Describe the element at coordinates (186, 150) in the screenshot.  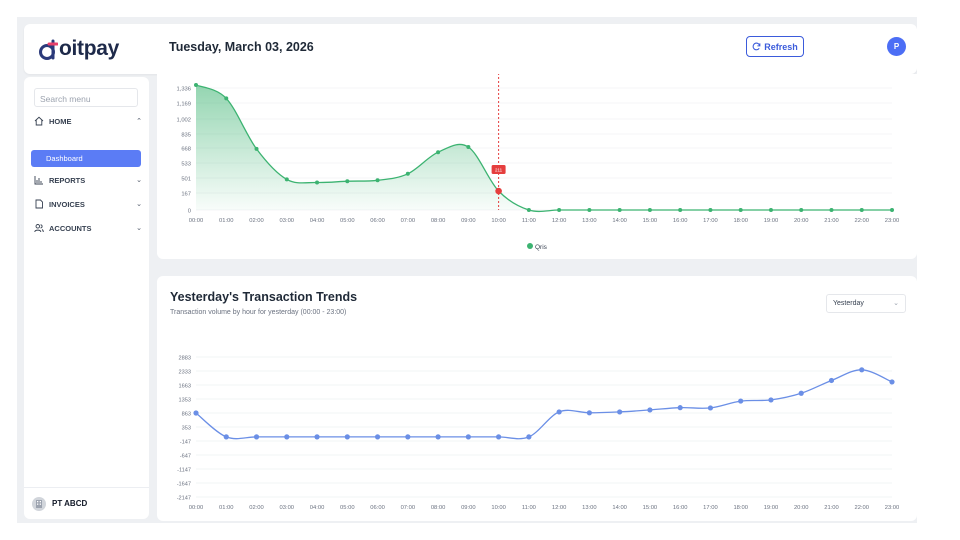
I see `y-tick-label: 668` at that location.